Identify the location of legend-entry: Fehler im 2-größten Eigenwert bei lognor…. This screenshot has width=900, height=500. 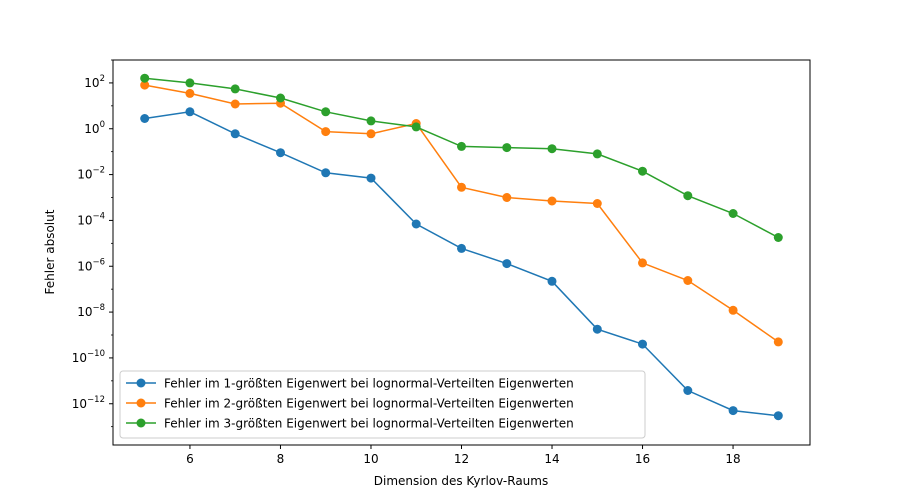
(369, 404).